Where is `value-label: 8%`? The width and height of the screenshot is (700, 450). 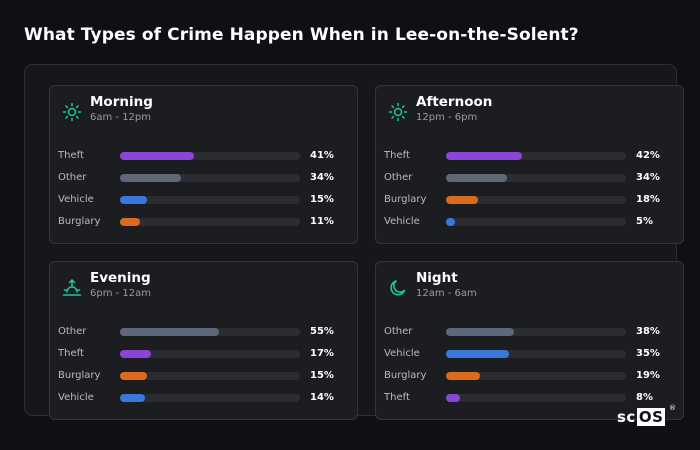
value-label: 8% is located at coordinates (644, 397).